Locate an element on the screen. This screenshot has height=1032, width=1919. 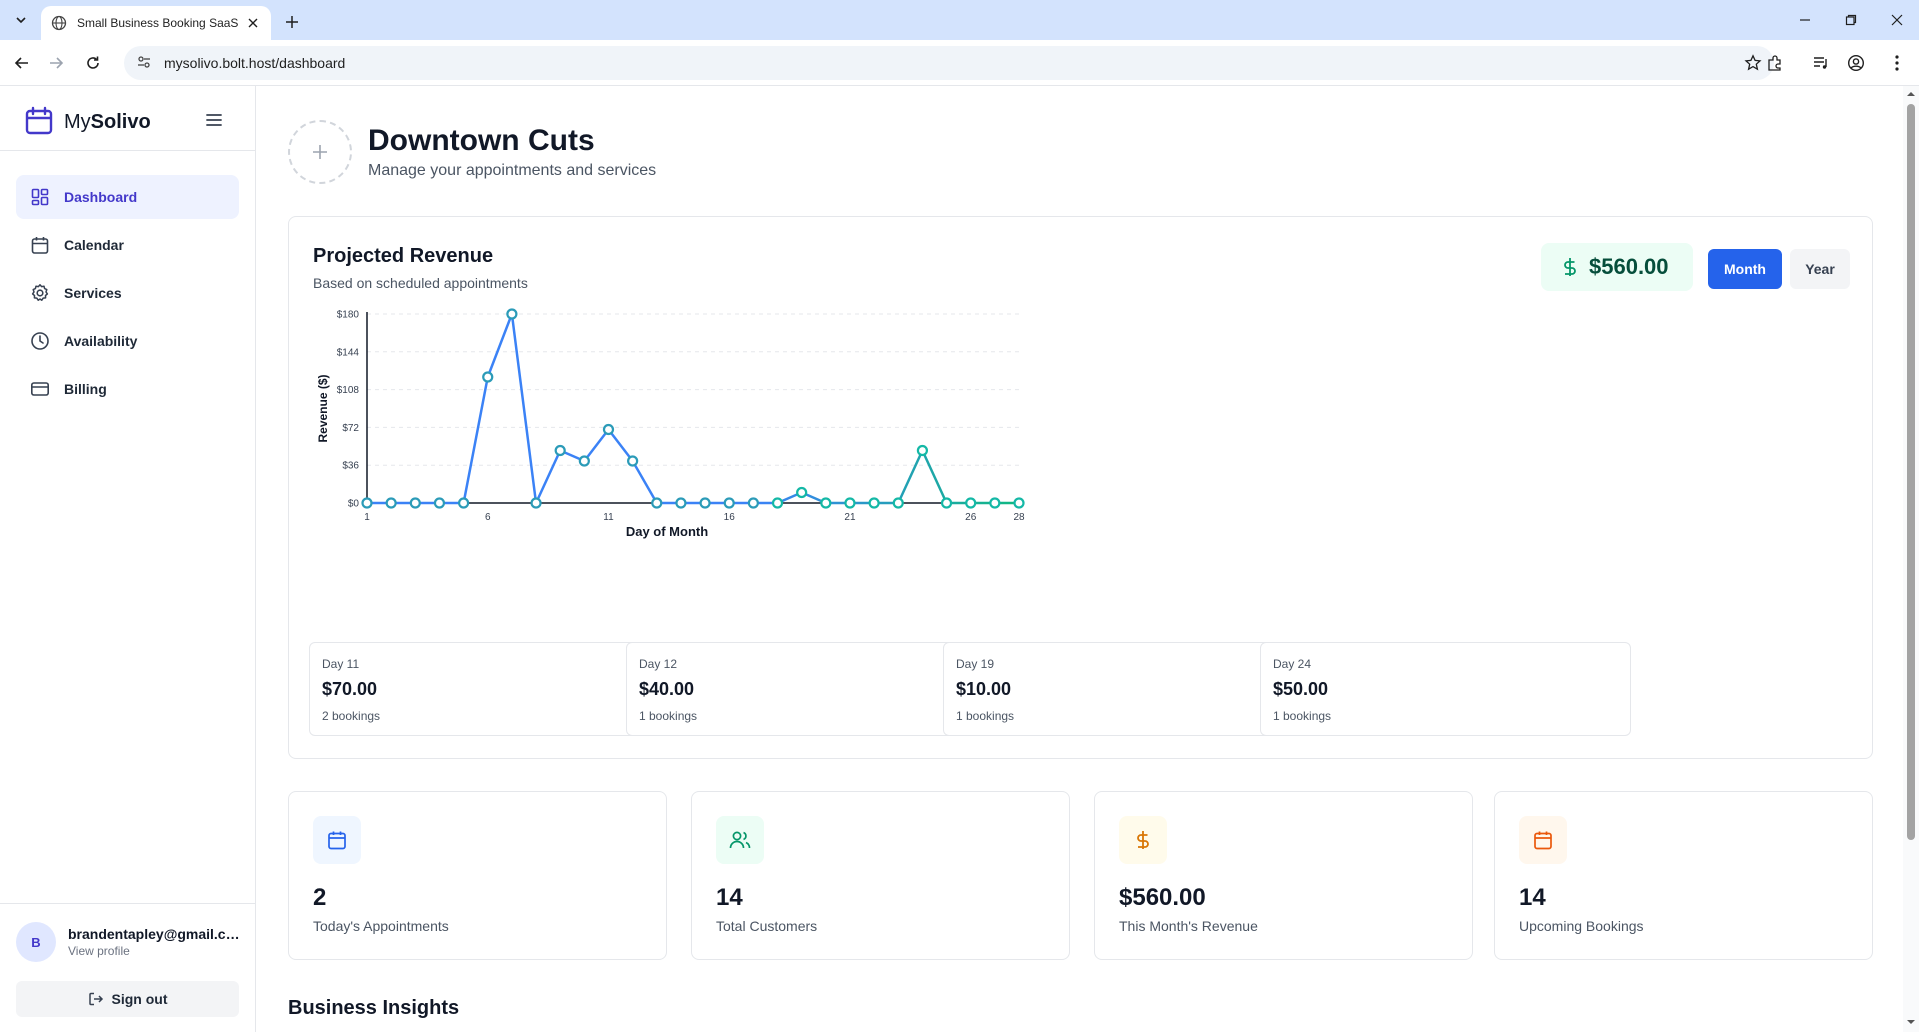
stat-value: $560.00 is located at coordinates (1162, 897).